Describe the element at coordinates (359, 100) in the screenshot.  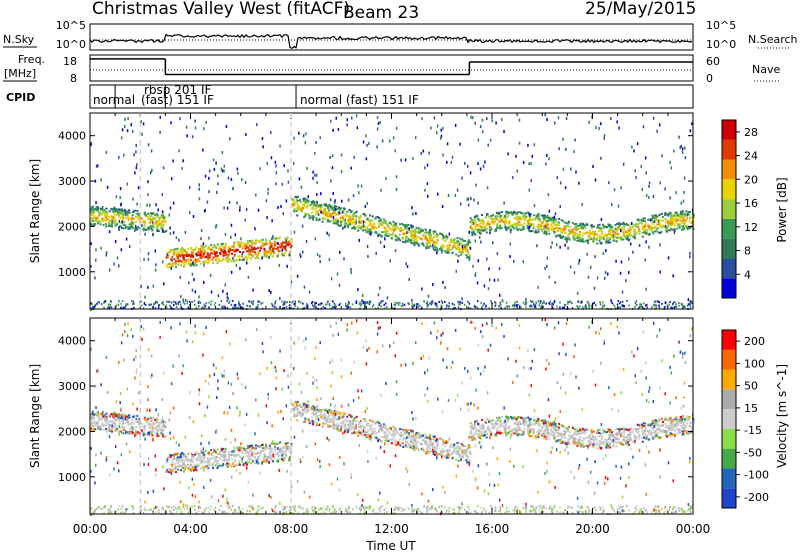
I see `cpid-normal-fast-151: normal (fast) 151 IF` at that location.